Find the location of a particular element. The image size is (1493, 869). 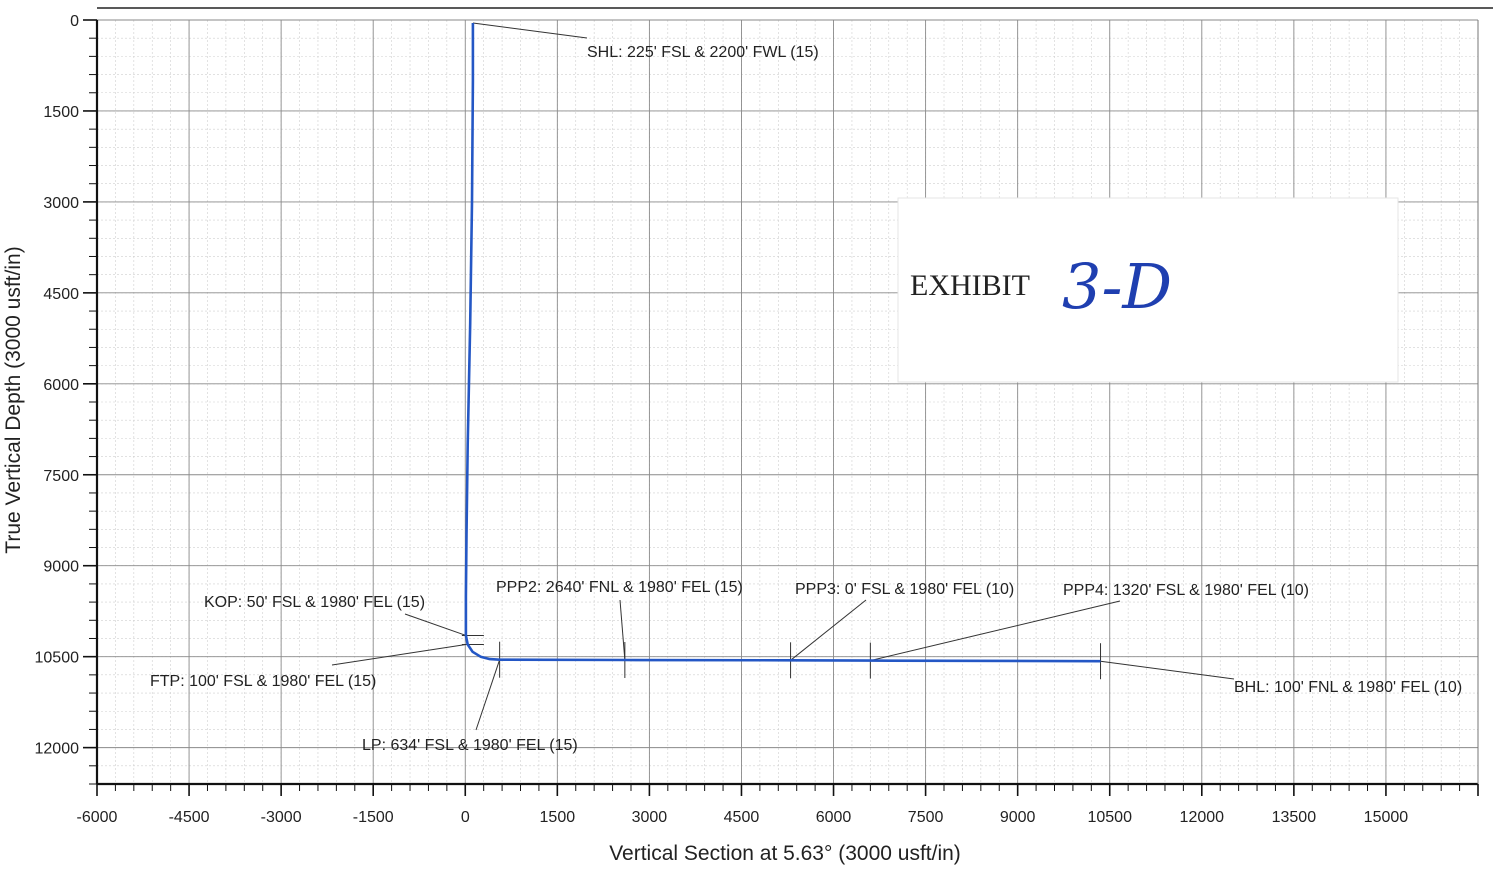

x-tick-label: 4500 is located at coordinates (742, 817).